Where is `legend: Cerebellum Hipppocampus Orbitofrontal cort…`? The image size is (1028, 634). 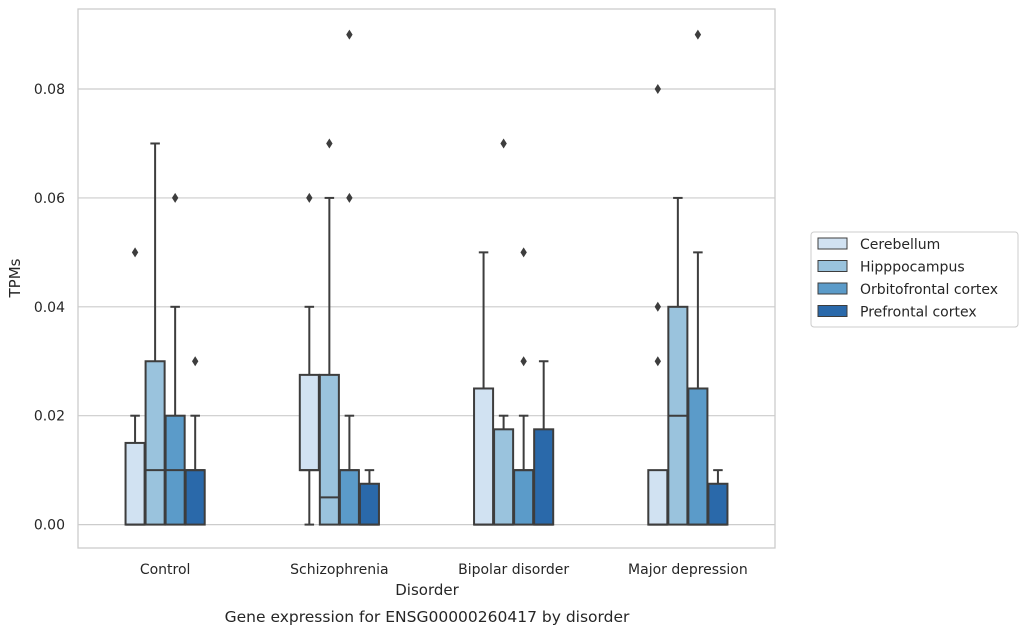 legend: Cerebellum Hipppocampus Orbitofrontal cort… is located at coordinates (914, 279).